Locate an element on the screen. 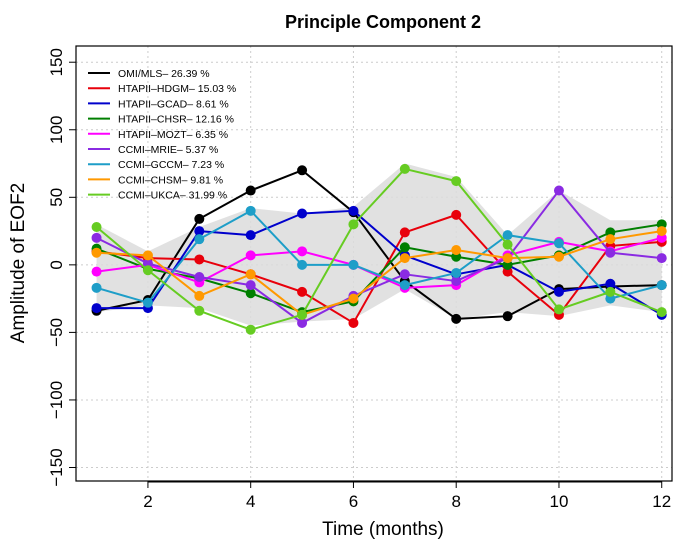 This screenshot has width=675, height=543. legend-item: CCMI–UKCA– 31.99 % is located at coordinates (157, 196).